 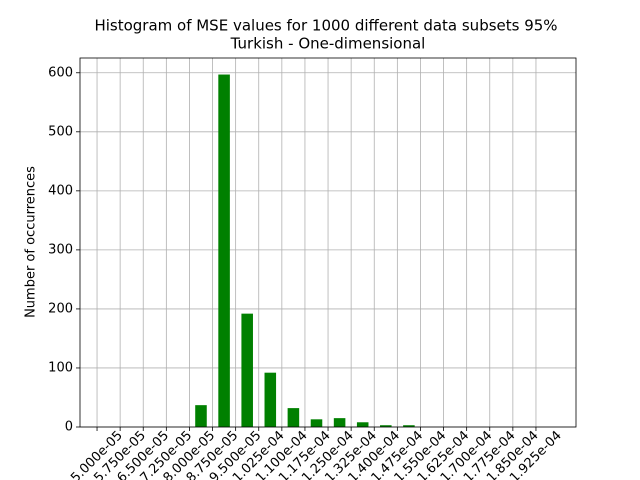 What do you see at coordinates (60, 249) in the screenshot?
I see `y-tick-label: 300` at bounding box center [60, 249].